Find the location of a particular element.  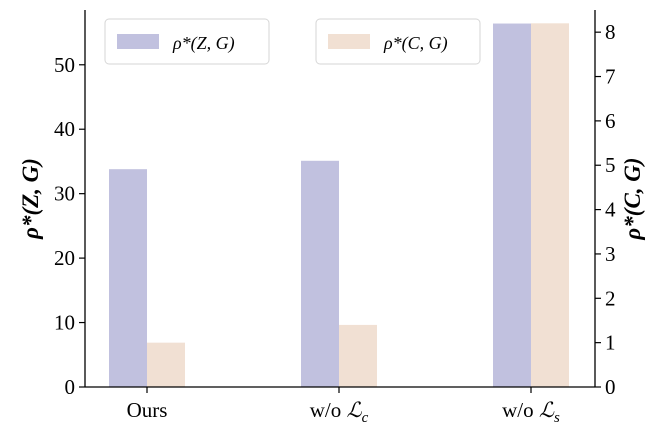

left-tick-label: 20 is located at coordinates (64, 258).